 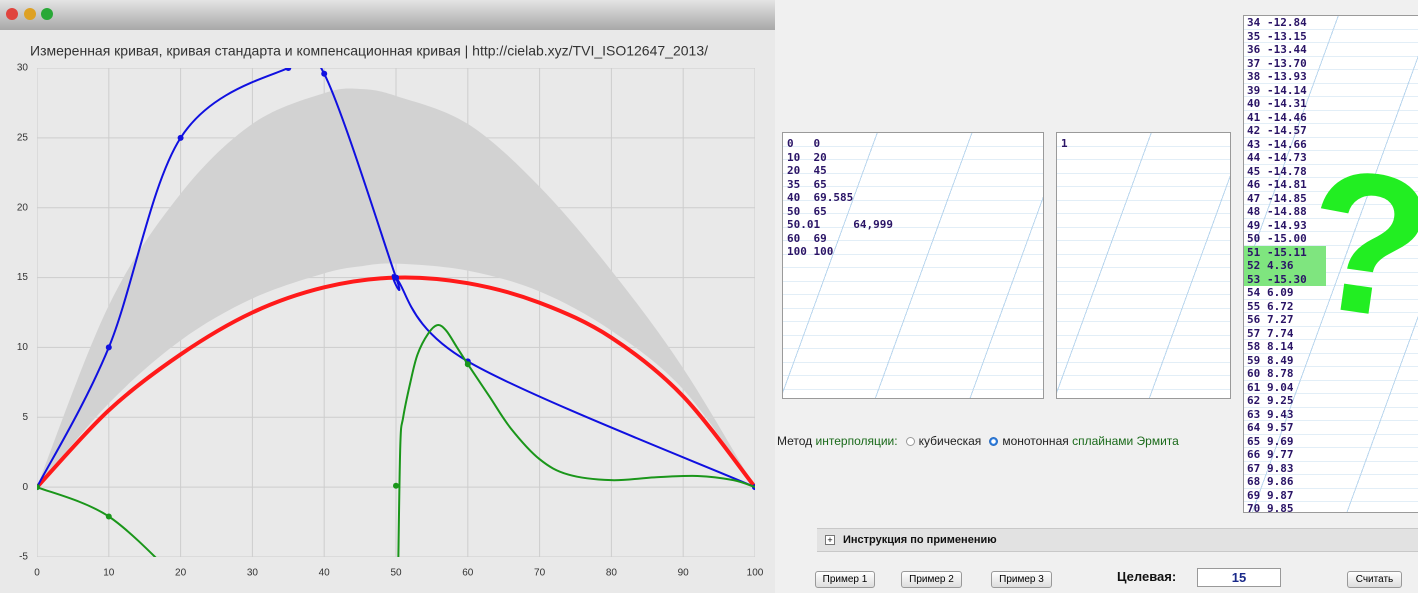 What do you see at coordinates (23, 68) in the screenshot?
I see `y-tick-label: 30` at bounding box center [23, 68].